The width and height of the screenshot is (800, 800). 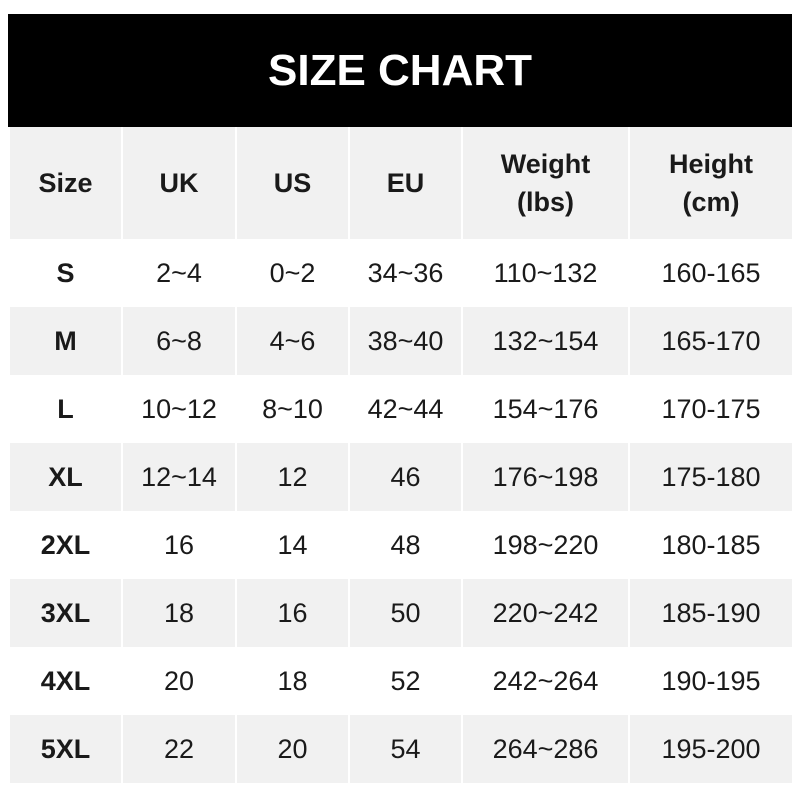 What do you see at coordinates (545, 183) in the screenshot?
I see `column-header: Weight (lbs)` at bounding box center [545, 183].